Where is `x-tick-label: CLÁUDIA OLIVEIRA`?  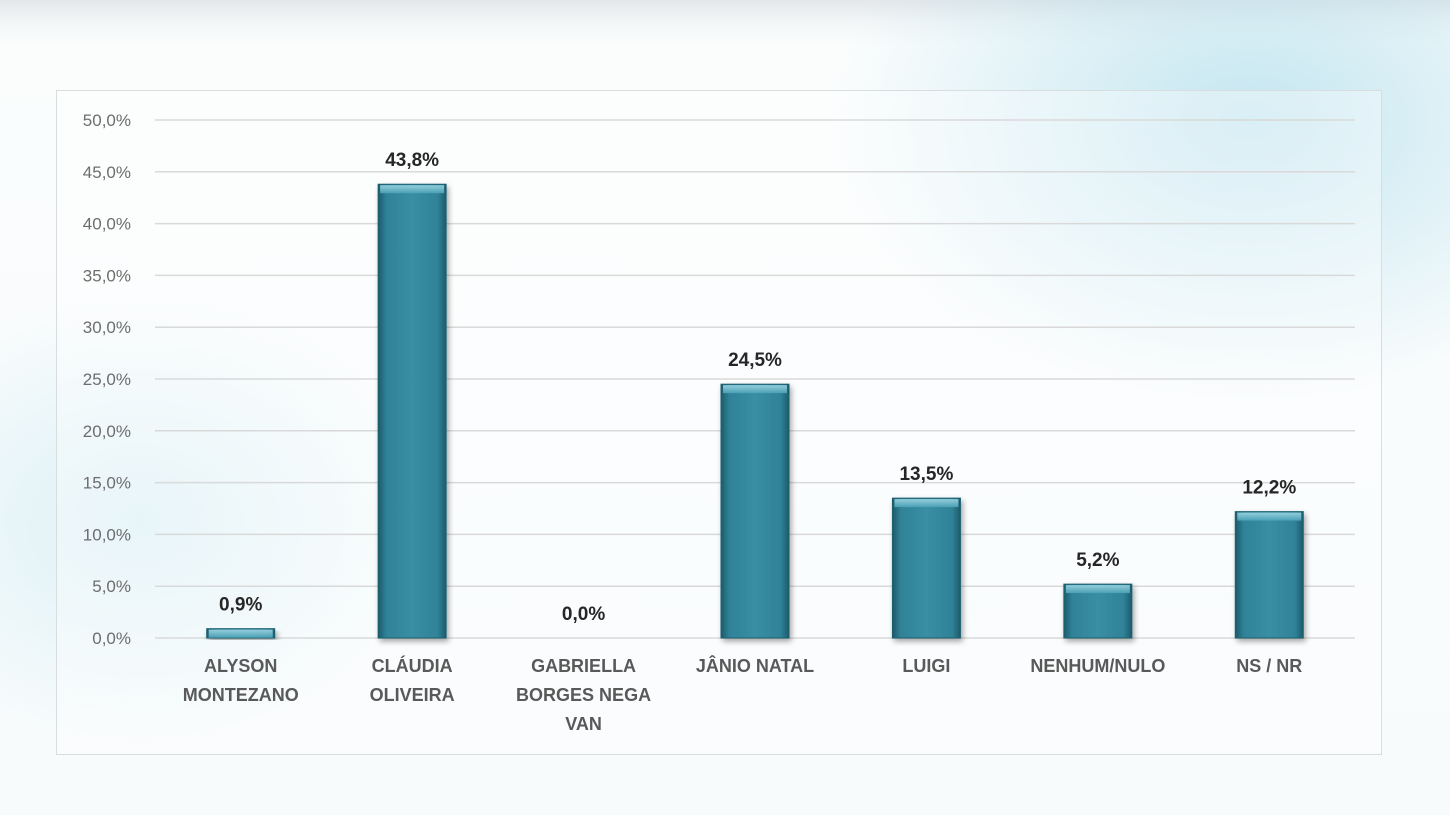 x-tick-label: CLÁUDIA OLIVEIRA is located at coordinates (412, 680).